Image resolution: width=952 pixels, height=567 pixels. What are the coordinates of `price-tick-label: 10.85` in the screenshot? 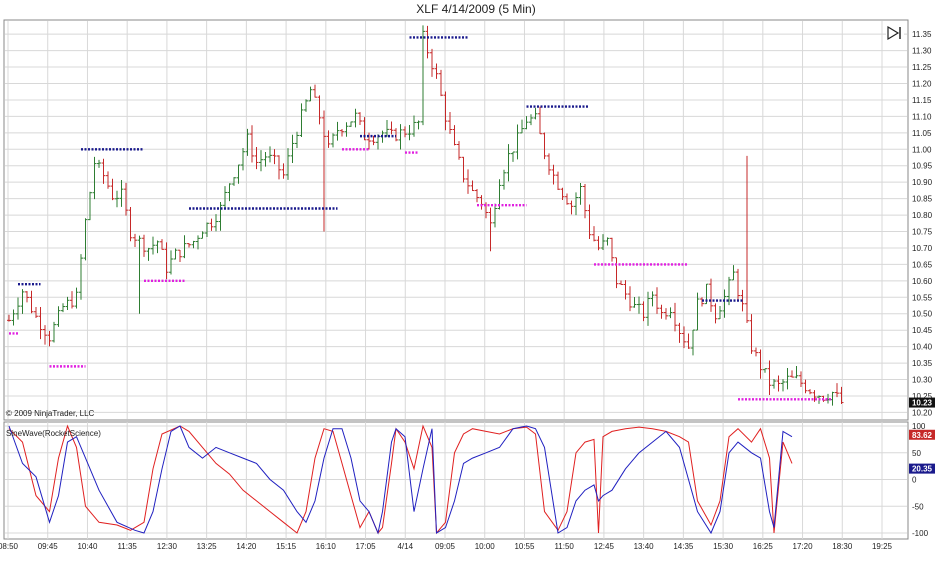 It's located at (922, 199).